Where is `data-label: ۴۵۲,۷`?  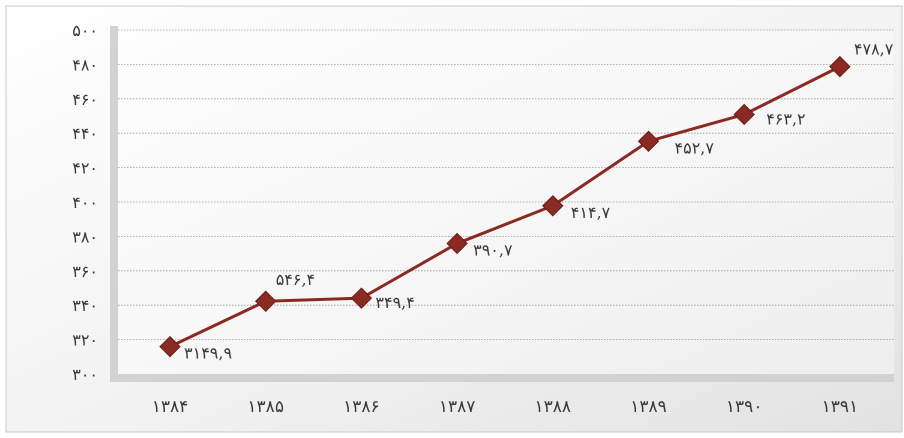 data-label: ۴۵۲,۷ is located at coordinates (695, 147).